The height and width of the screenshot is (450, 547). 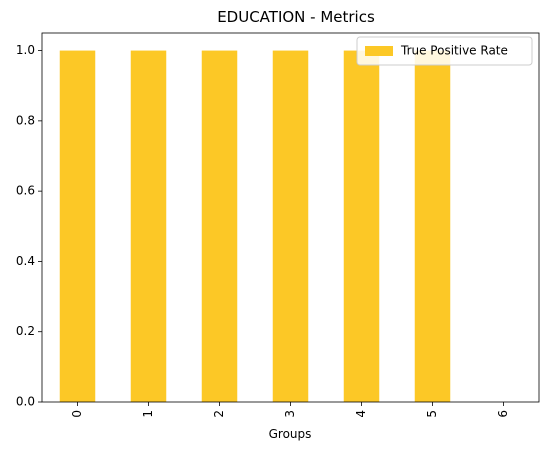 I want to click on chart-title: EDUCATION - Metrics, so click(x=296, y=17).